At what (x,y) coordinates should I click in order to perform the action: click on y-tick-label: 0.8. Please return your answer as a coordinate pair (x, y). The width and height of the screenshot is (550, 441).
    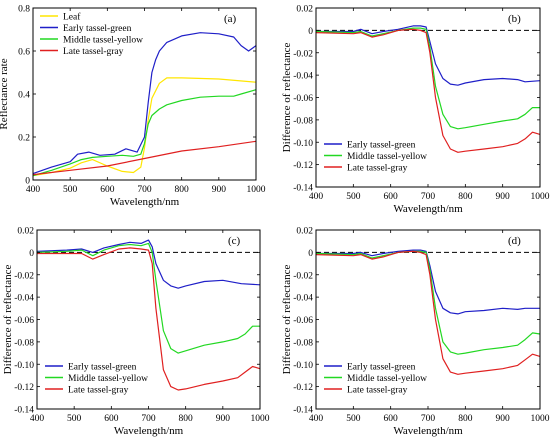
    Looking at the image, I should click on (24, 10).